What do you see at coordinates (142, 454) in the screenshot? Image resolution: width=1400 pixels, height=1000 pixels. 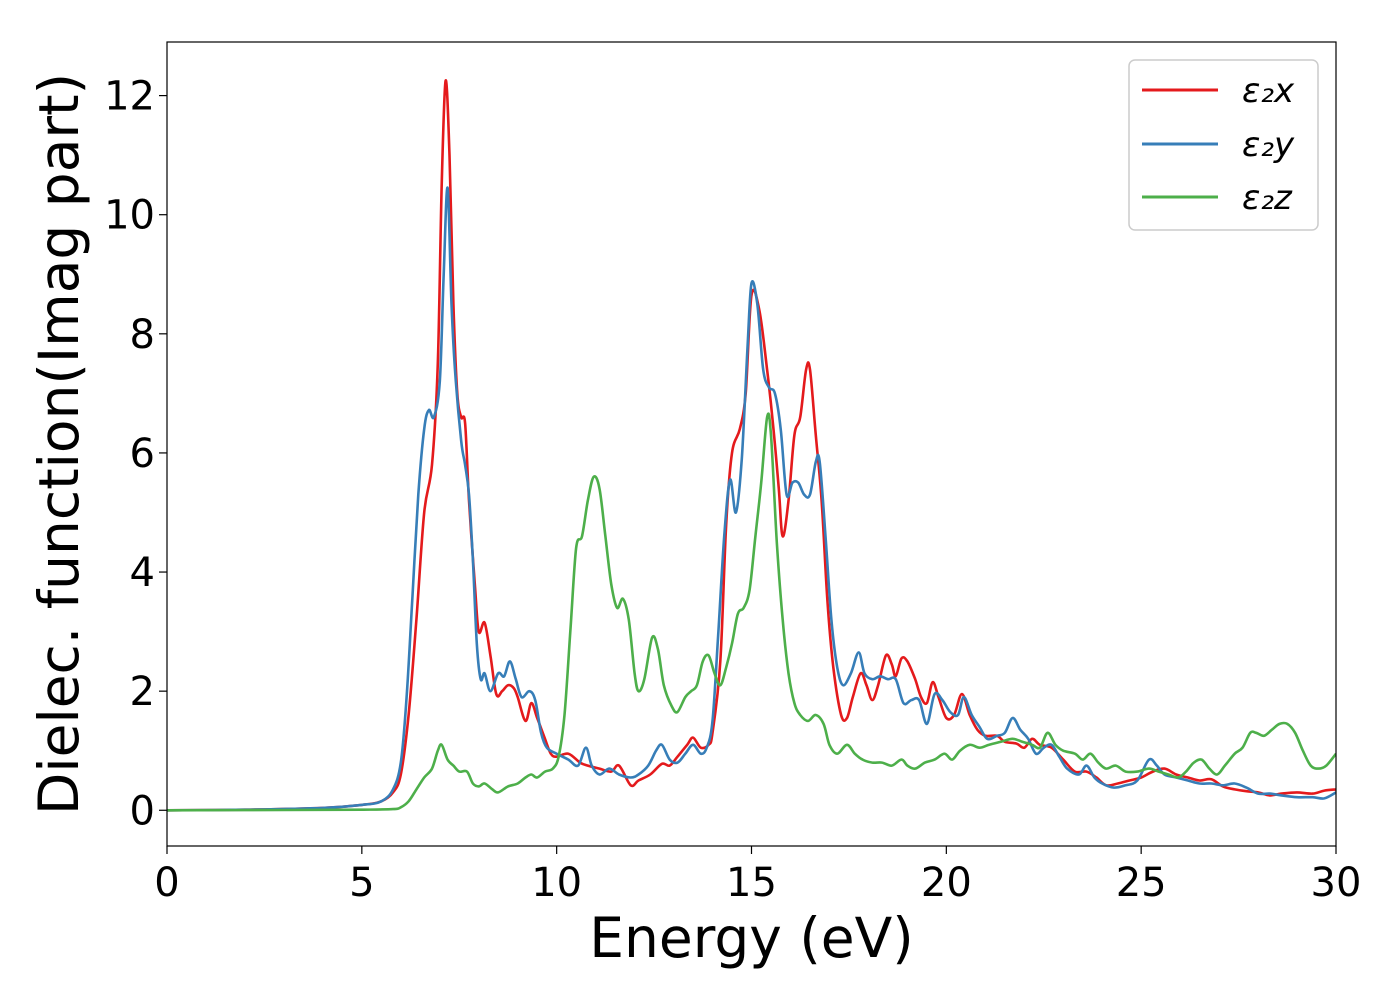 I see `y-tick-label: 6` at bounding box center [142, 454].